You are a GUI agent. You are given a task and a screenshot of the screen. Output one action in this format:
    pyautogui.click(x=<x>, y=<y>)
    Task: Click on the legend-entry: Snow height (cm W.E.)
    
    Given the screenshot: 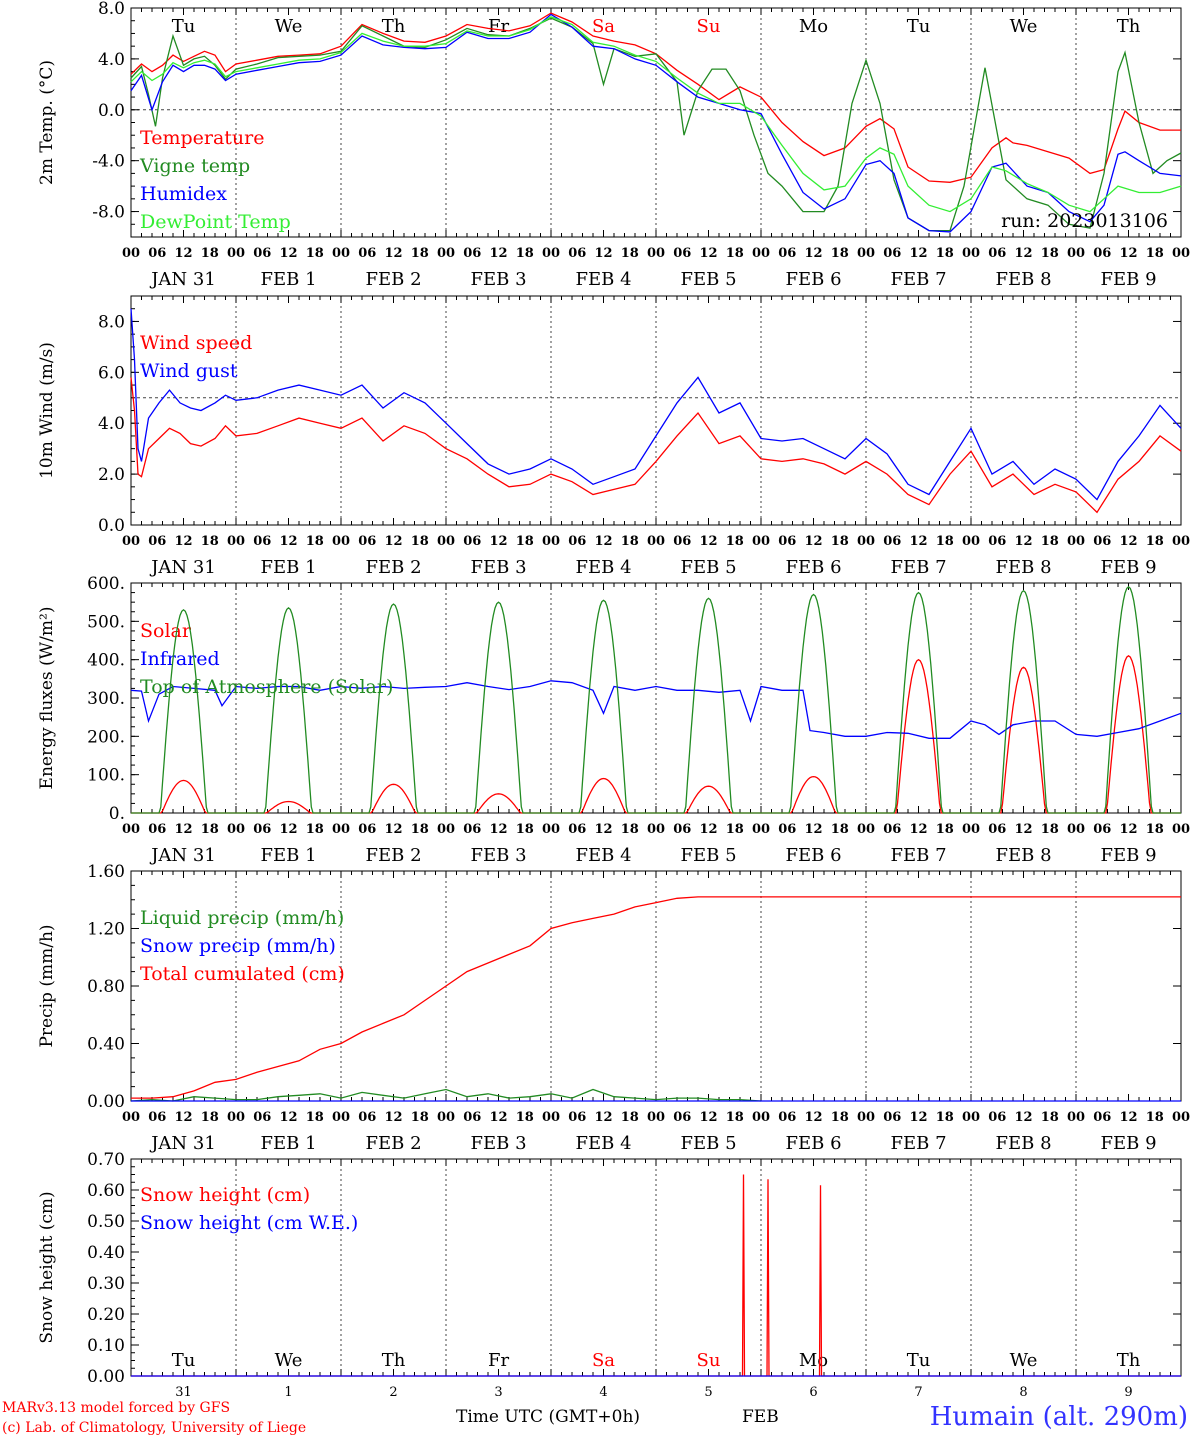 What is the action you would take?
    pyautogui.click(x=249, y=1223)
    